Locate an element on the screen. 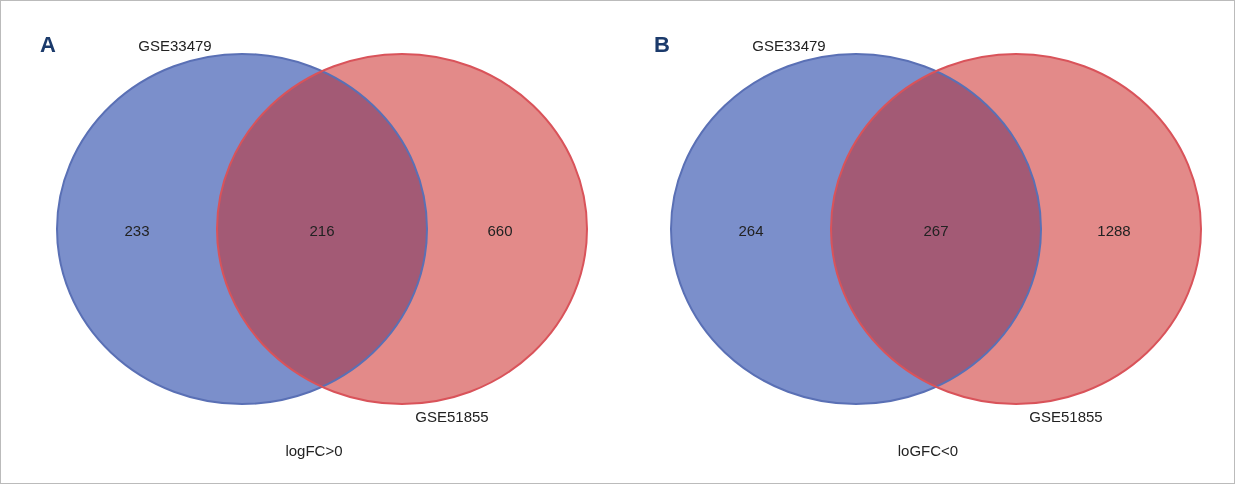  data-label: 216 is located at coordinates (322, 230).